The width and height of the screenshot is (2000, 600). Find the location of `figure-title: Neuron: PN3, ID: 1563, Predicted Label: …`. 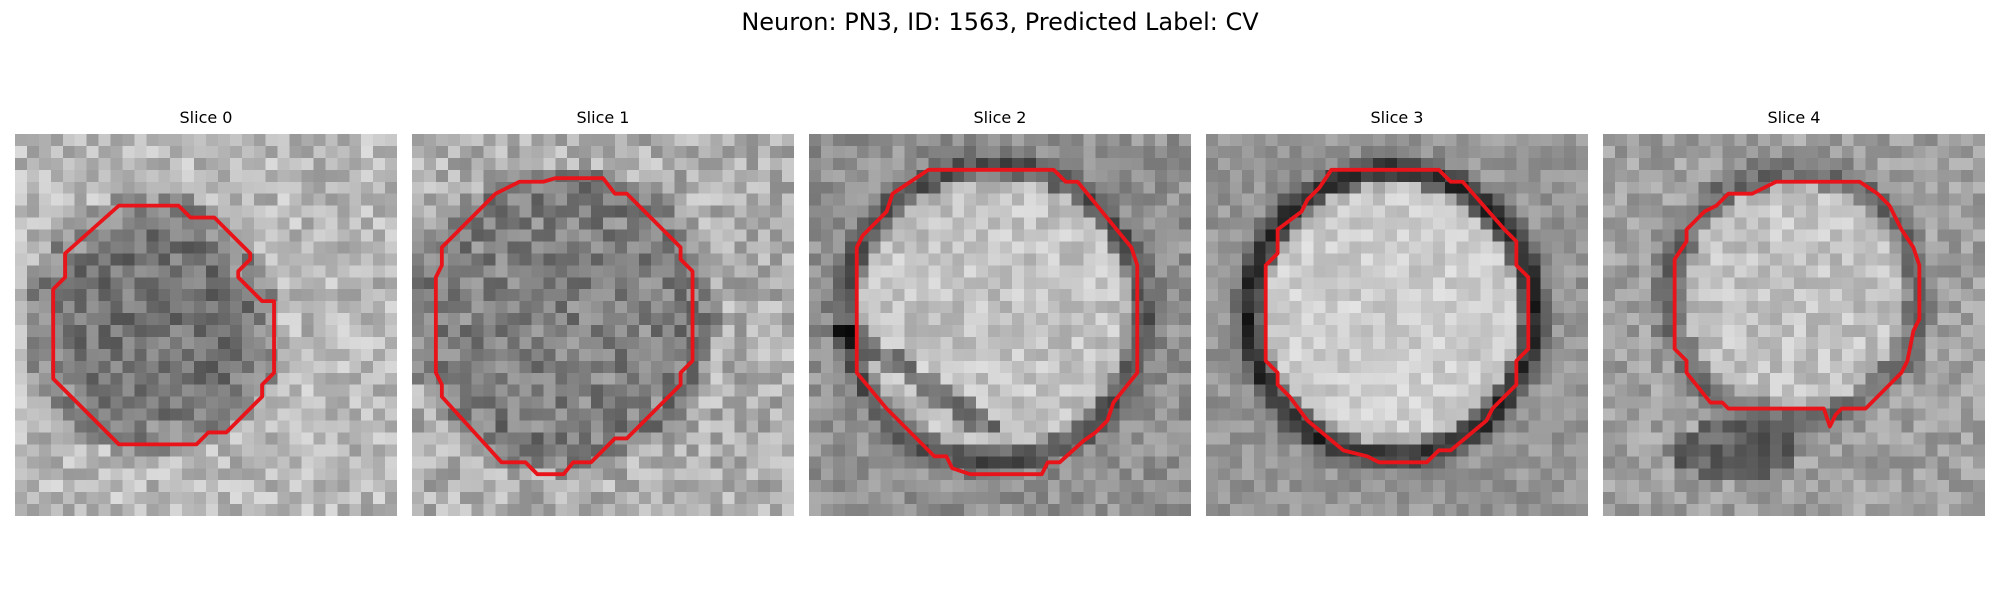

figure-title: Neuron: PN3, ID: 1563, Predicted Label: … is located at coordinates (1000, 22).